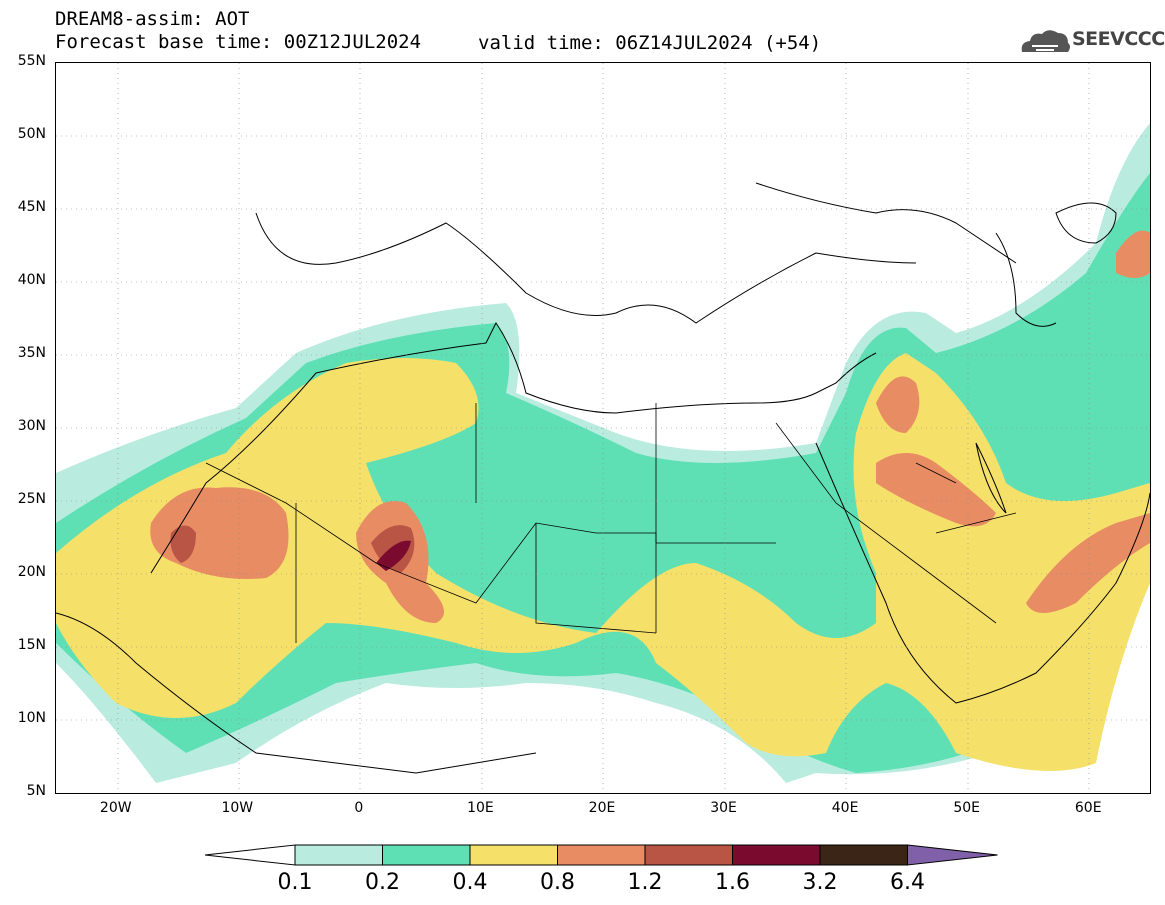 The image size is (1165, 905). Describe the element at coordinates (152, 19) in the screenshot. I see `map-title: DREAM8-assim: AOT` at that location.